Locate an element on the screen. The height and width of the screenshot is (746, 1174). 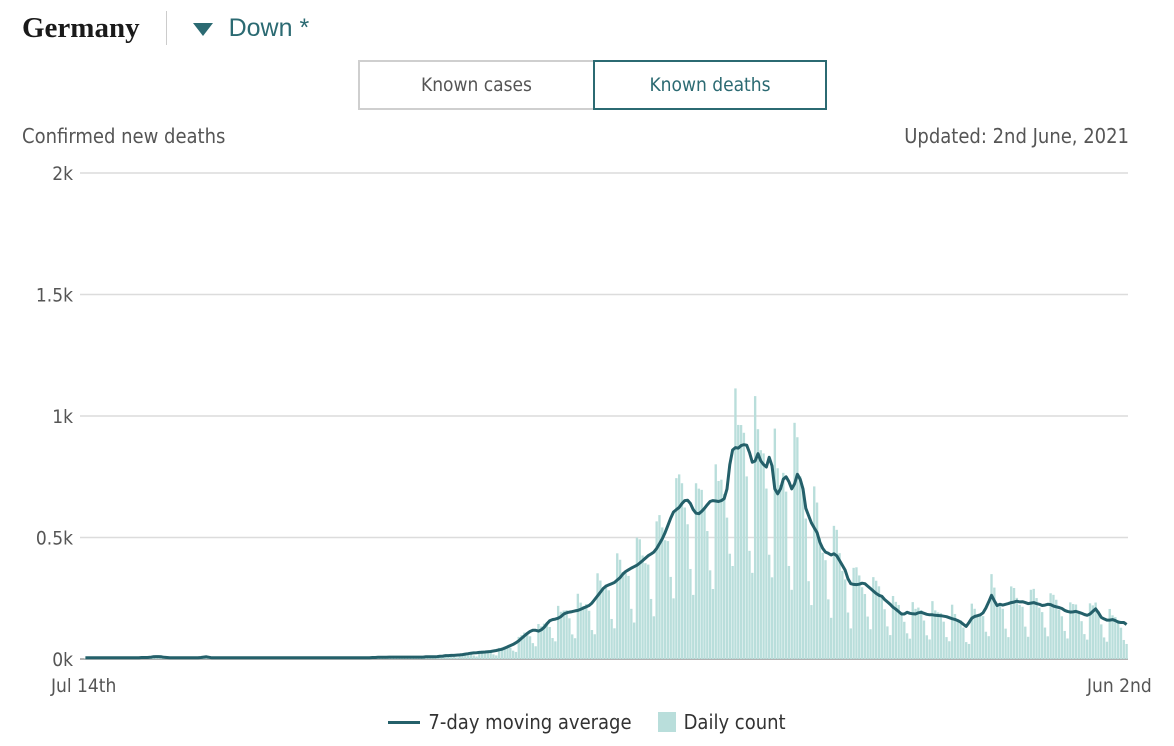
x-end-label: Jun 2nd is located at coordinates (1119, 686).